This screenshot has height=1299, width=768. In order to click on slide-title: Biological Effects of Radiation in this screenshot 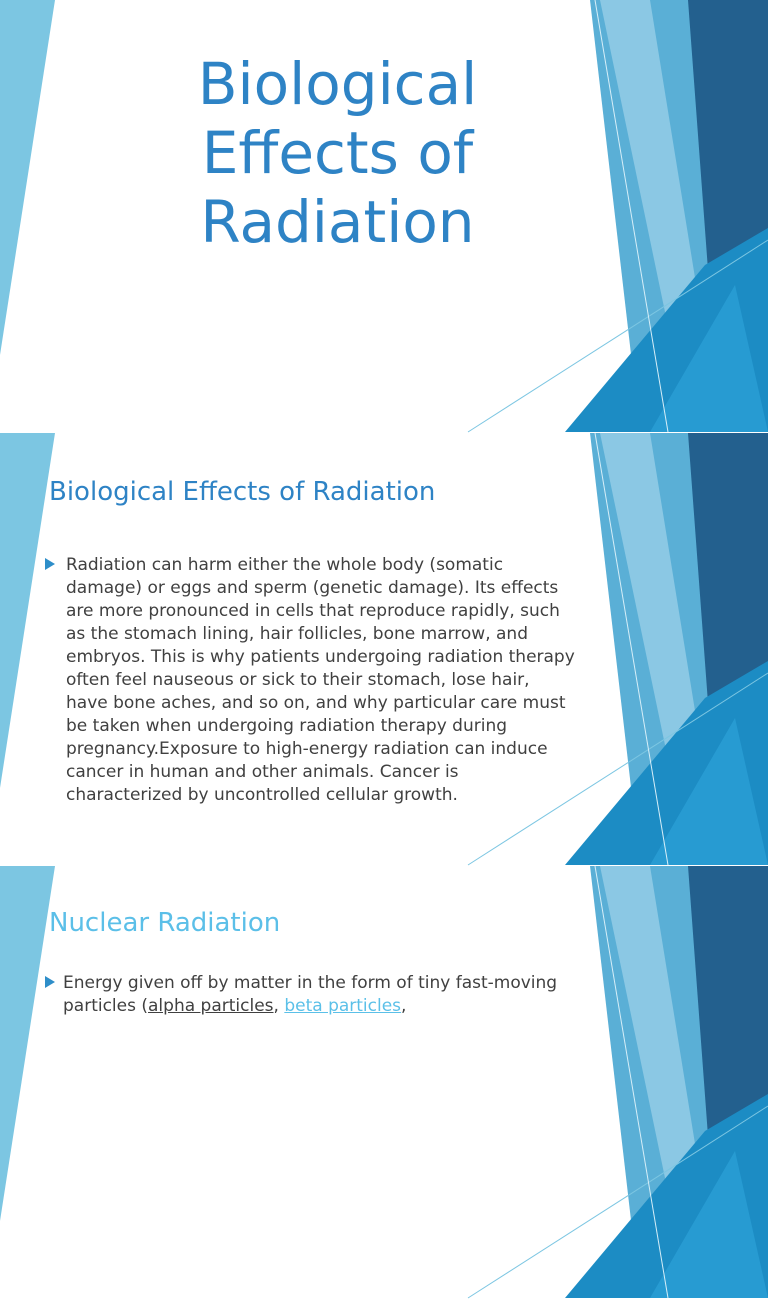, I will do `click(337, 153)`.